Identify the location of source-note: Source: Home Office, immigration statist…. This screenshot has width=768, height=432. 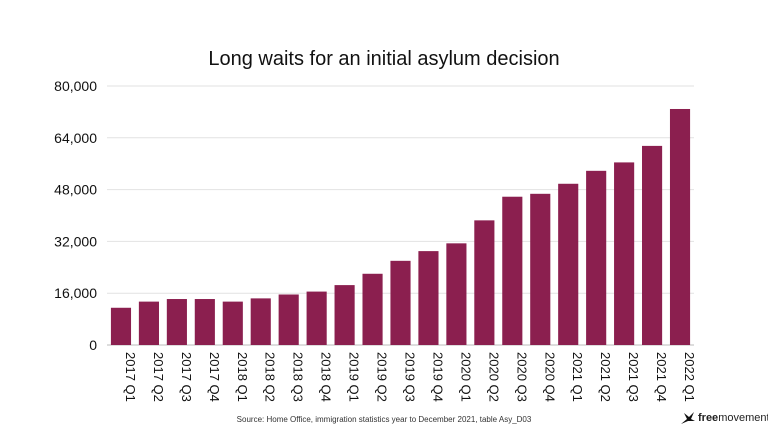
(384, 419).